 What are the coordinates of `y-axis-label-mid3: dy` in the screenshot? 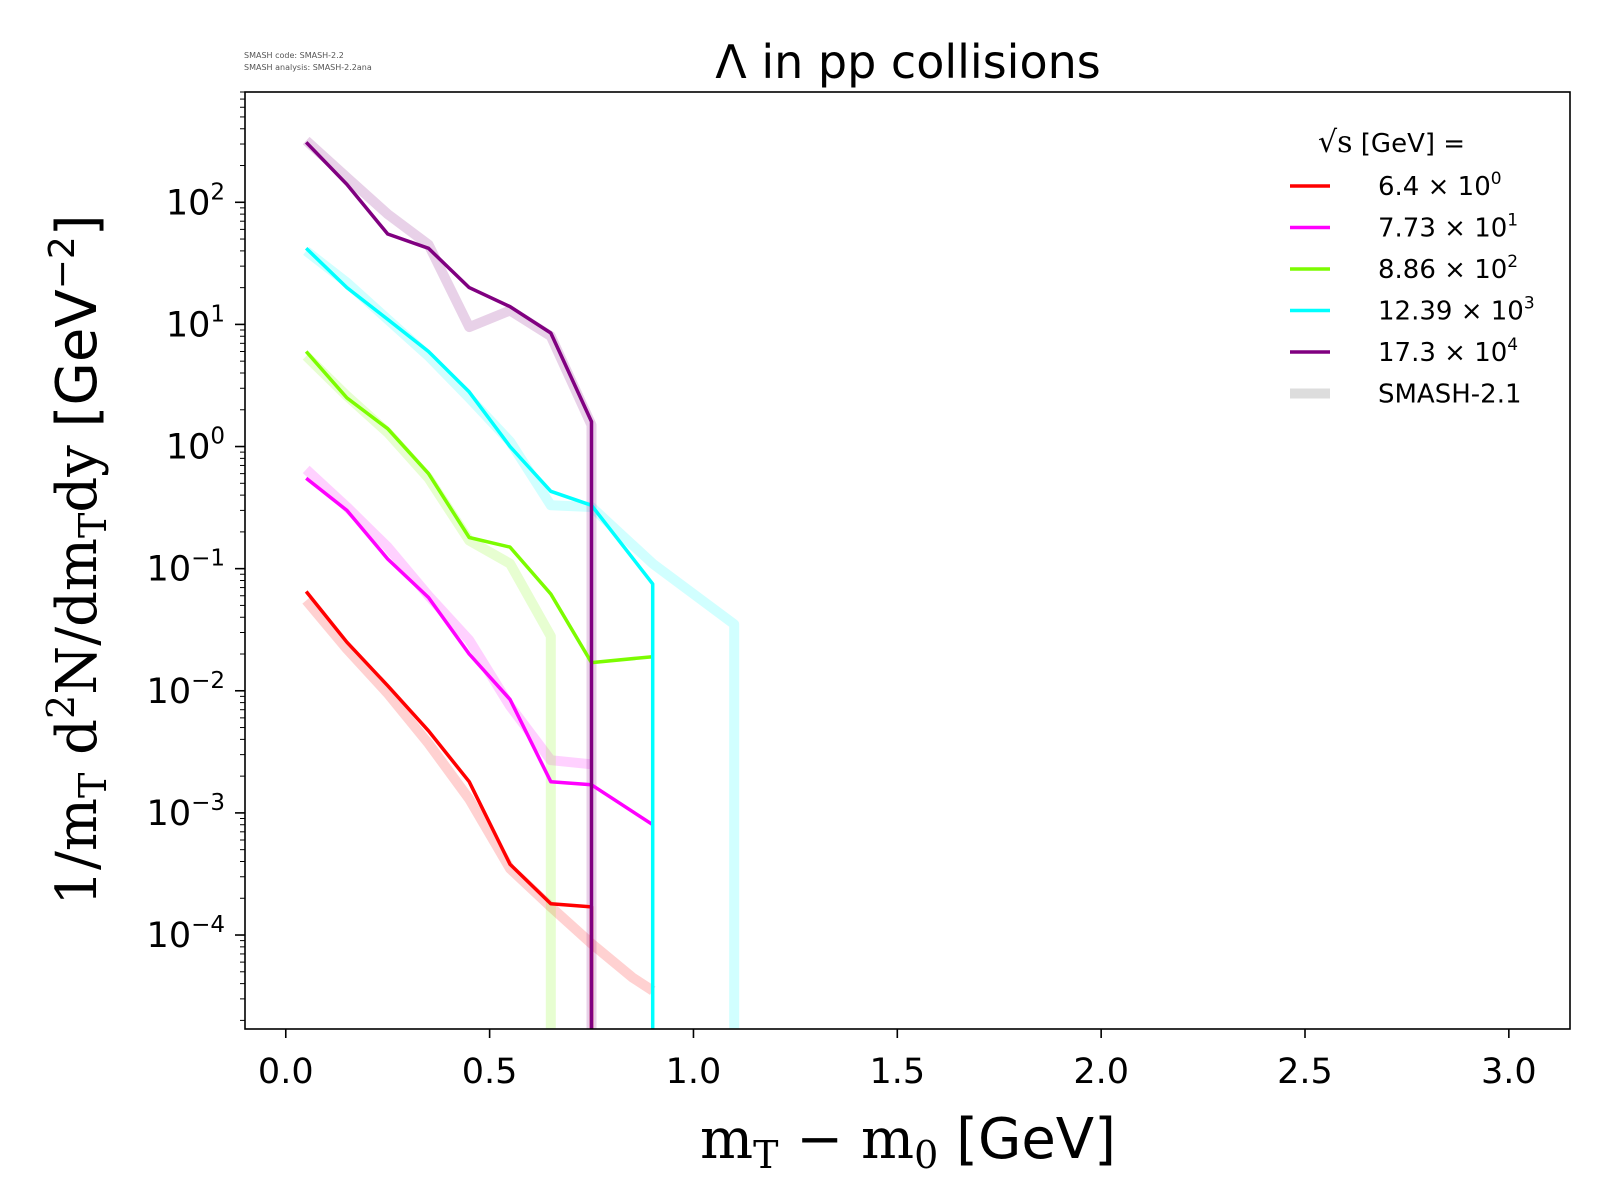 It's located at (77, 479).